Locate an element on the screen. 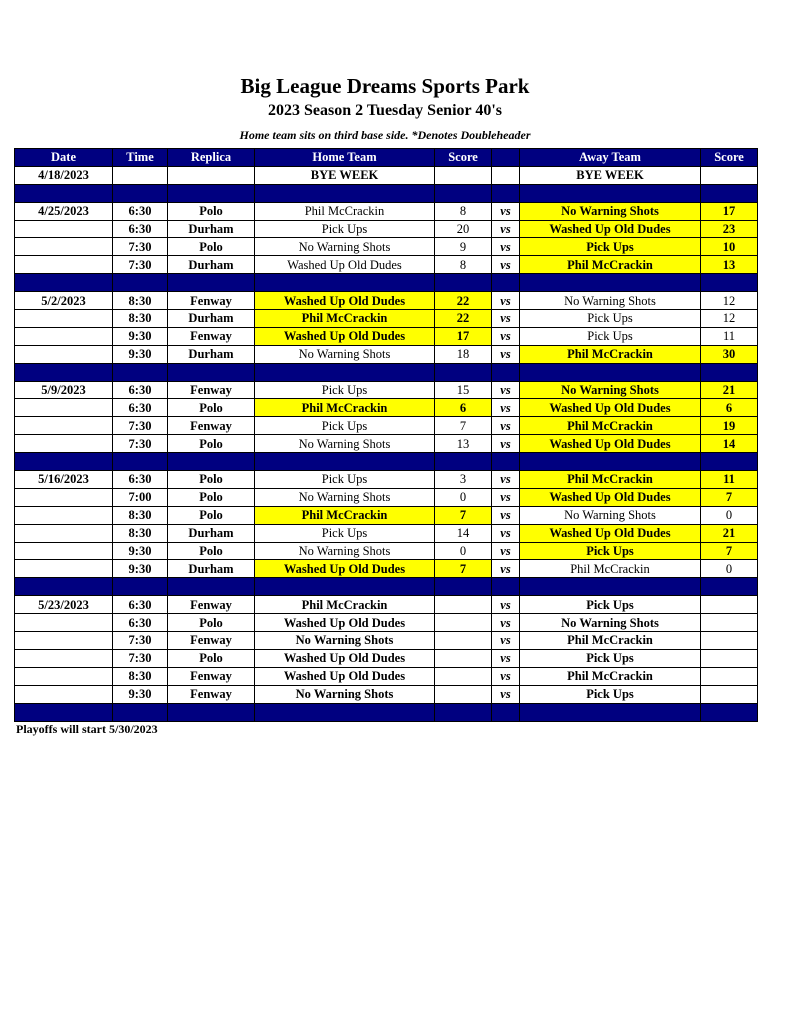 This screenshot has width=791, height=1024. col-replica: Replica is located at coordinates (211, 157).